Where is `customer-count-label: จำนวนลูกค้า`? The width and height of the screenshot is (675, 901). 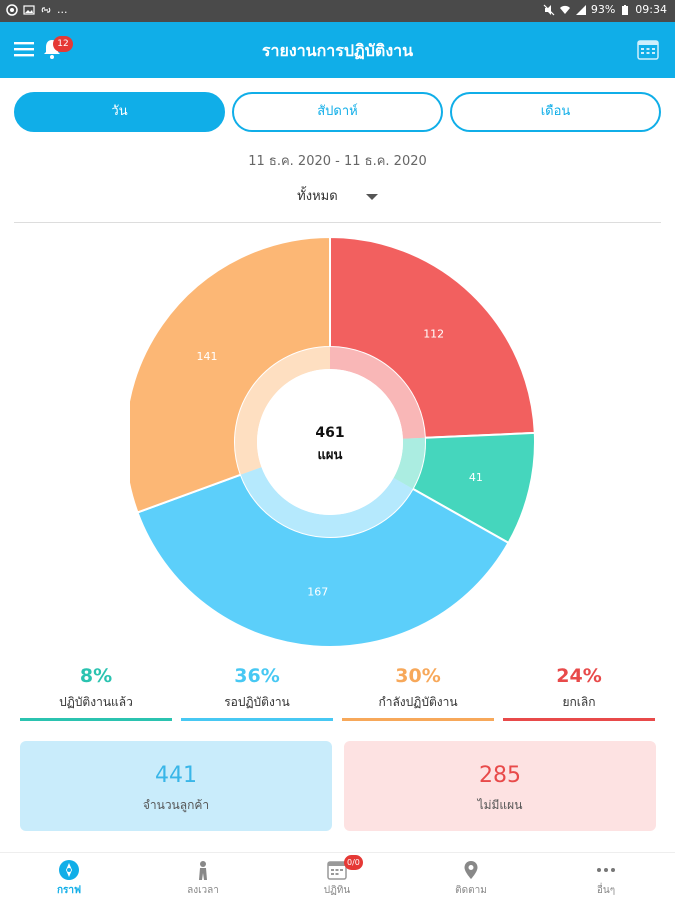 customer-count-label: จำนวนลูกค้า is located at coordinates (176, 805).